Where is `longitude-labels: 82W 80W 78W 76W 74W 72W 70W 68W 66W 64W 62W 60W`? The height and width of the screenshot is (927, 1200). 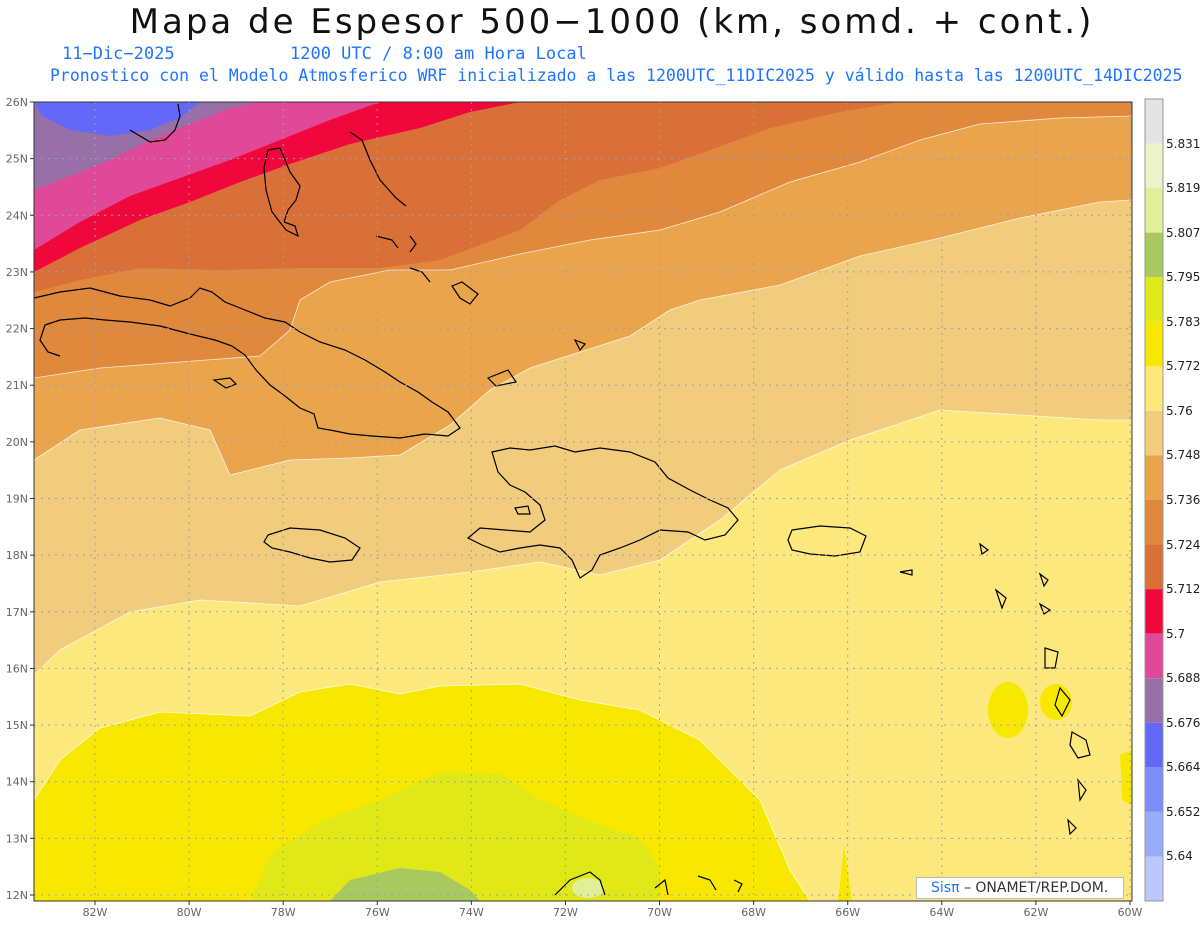
longitude-labels: 82W 80W 78W 76W 74W 72W 70W 68W 66W 64W 62W 60W is located at coordinates (613, 912).